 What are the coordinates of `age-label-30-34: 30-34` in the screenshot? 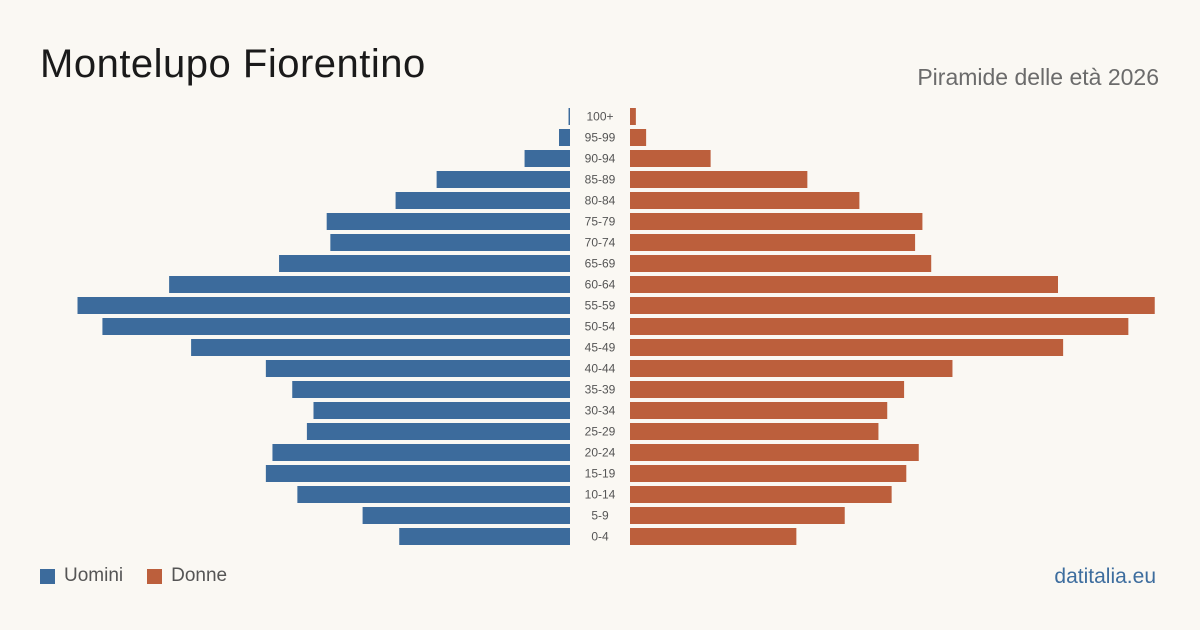 It's located at (600, 411).